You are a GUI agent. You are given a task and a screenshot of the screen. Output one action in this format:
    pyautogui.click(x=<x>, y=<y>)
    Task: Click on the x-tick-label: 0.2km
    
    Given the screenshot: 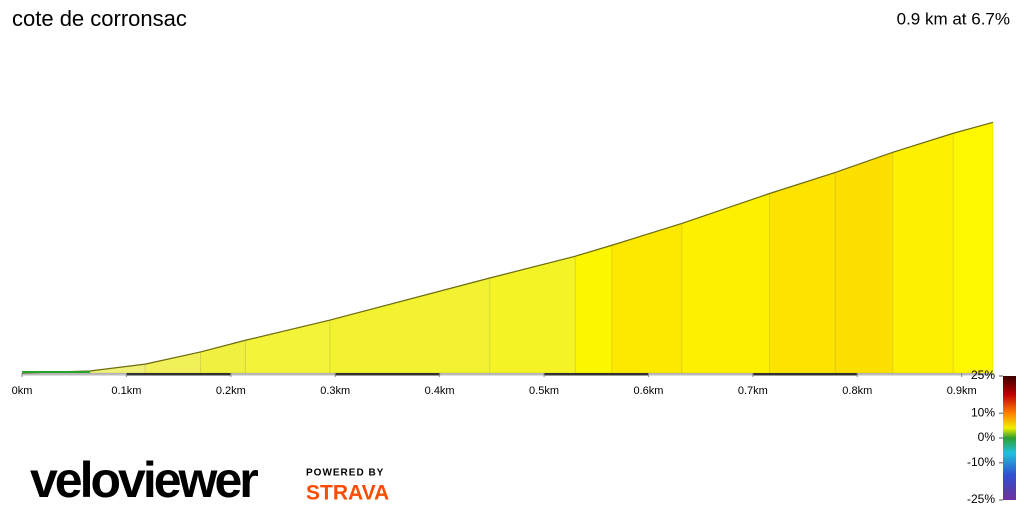 What is the action you would take?
    pyautogui.click(x=231, y=391)
    